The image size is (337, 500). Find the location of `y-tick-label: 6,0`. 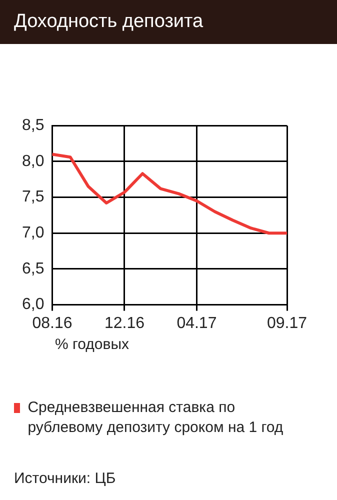

y-tick-label: 6,0 is located at coordinates (33, 305).